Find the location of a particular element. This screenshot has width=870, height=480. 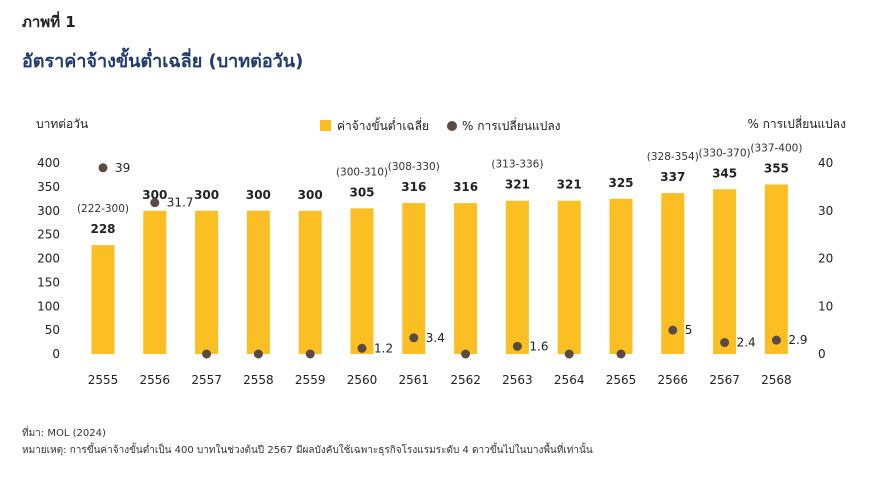

legend-bar-label: ค่าจ้างขั้นต่ำเฉลี่ย is located at coordinates (383, 125).